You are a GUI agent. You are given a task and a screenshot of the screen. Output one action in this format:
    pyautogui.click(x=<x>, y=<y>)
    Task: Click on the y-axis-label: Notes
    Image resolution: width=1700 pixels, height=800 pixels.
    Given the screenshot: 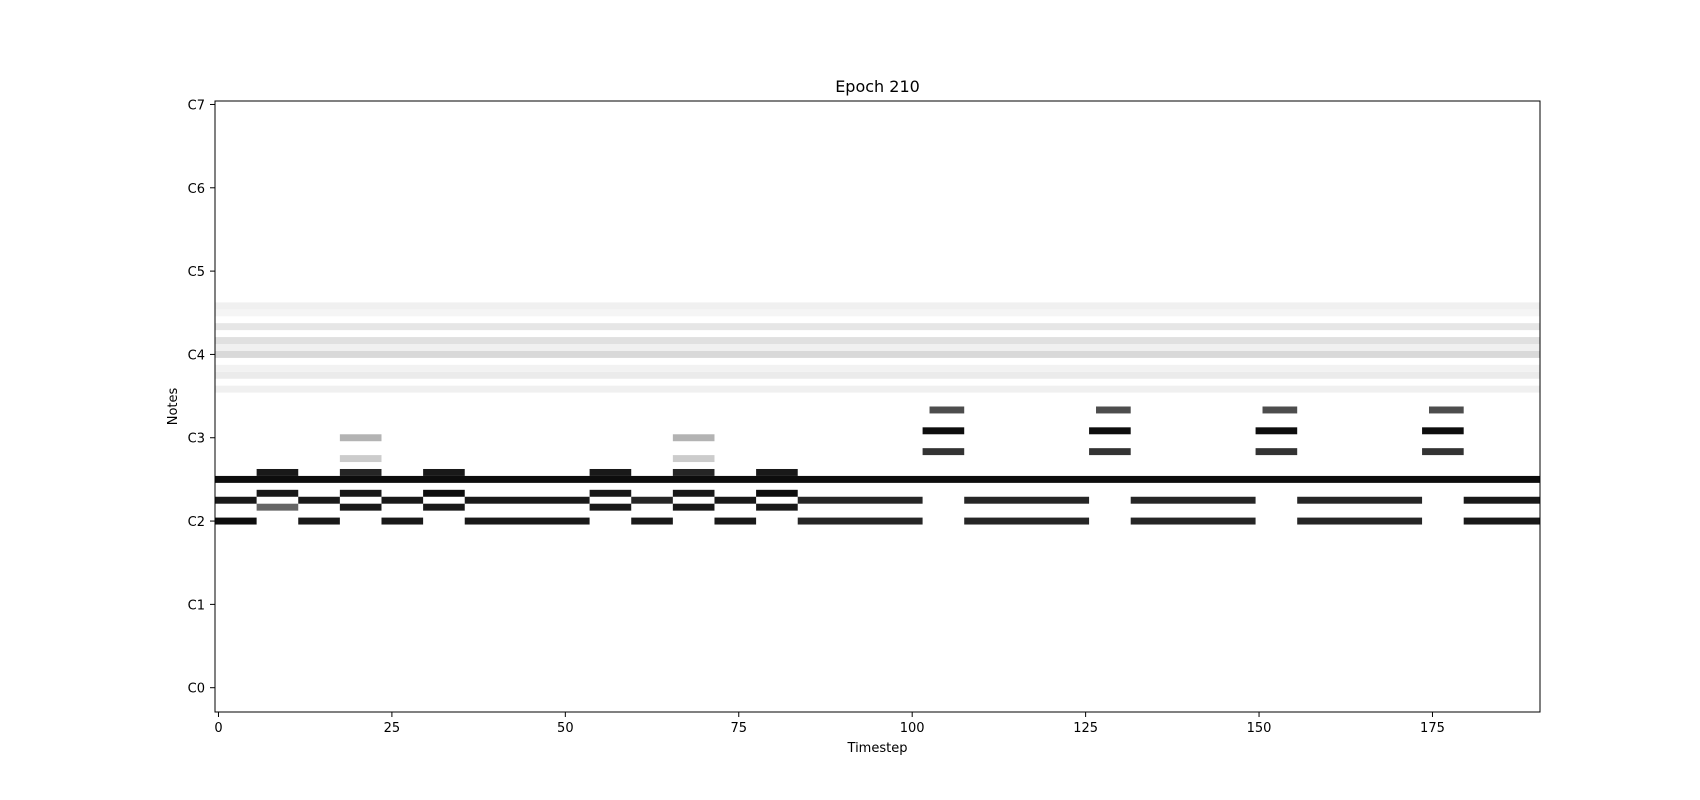 What is the action you would take?
    pyautogui.click(x=173, y=407)
    